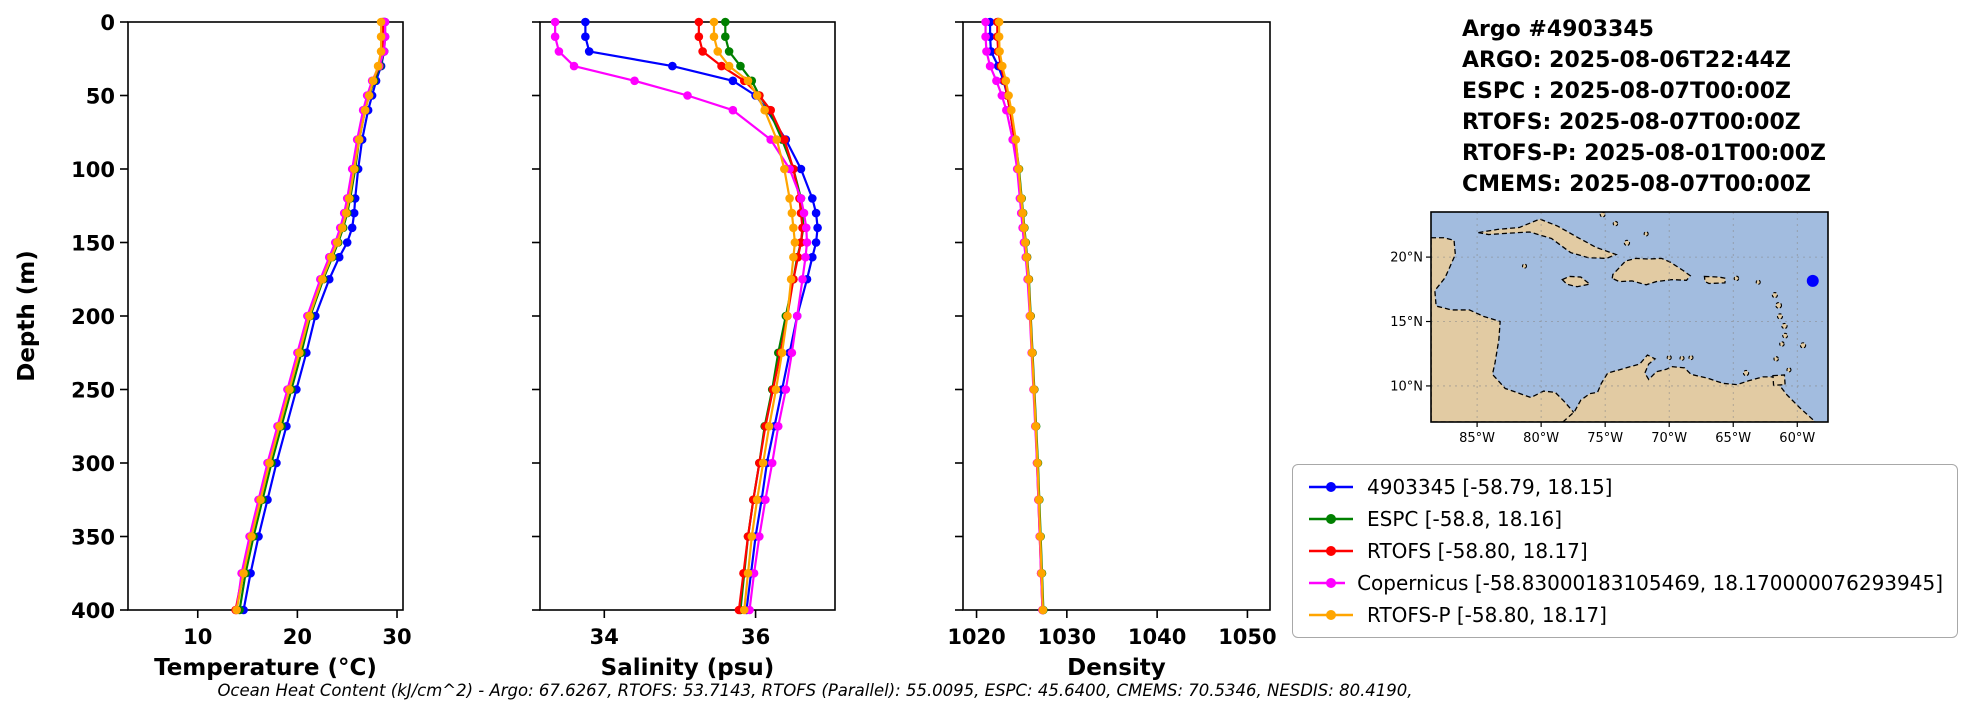 The image size is (1987, 712). Describe the element at coordinates (1067, 637) in the screenshot. I see `svg-text: 1030` at that location.